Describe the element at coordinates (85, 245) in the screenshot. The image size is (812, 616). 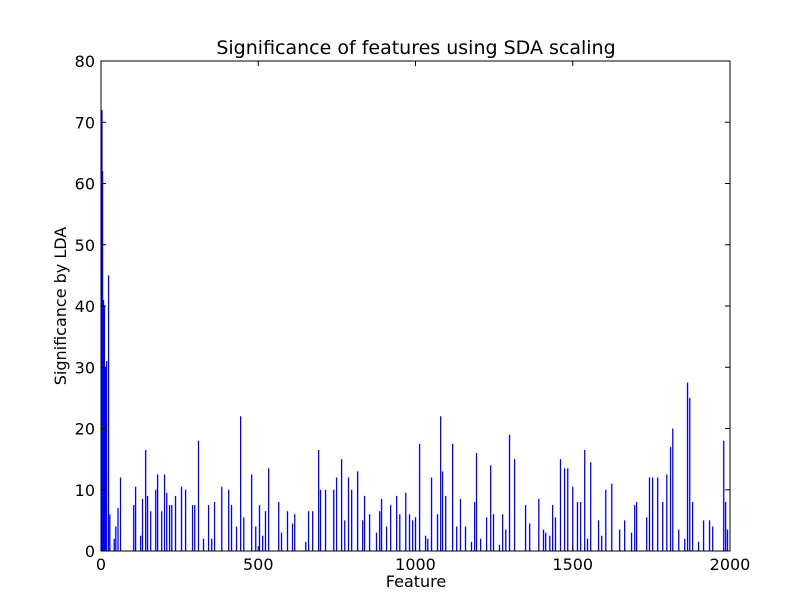
I see `y-tick-label: 50` at that location.